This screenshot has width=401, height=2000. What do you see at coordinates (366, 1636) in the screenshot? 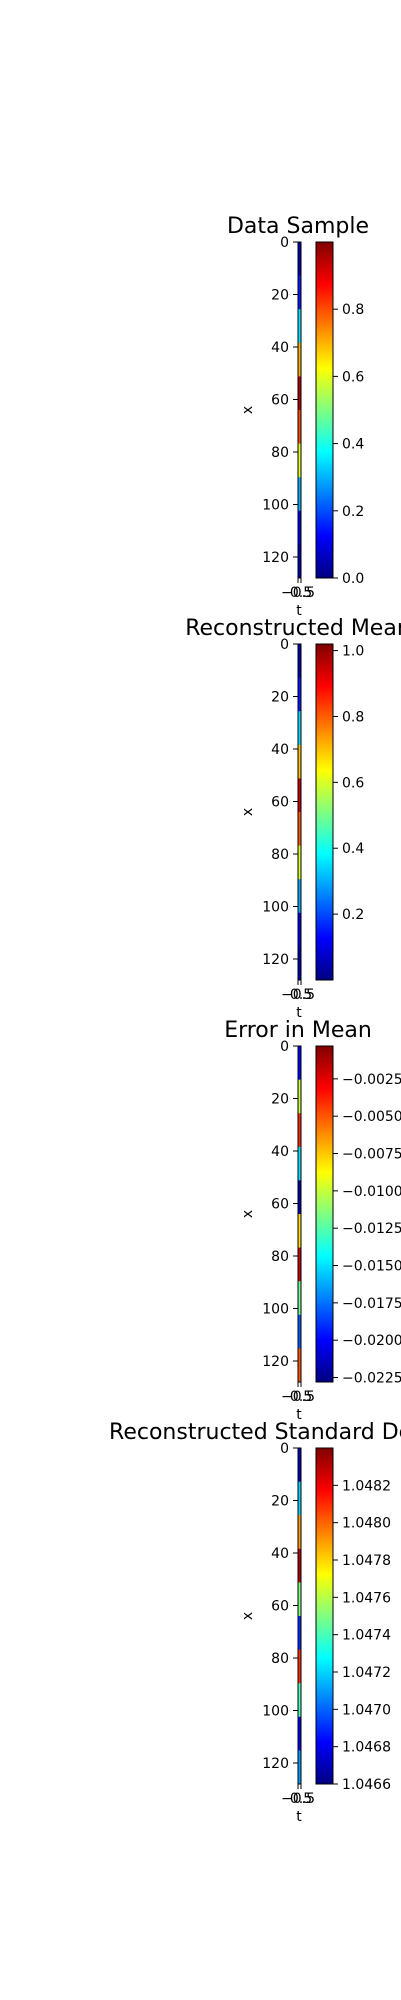
I see `colorbar-tick-label: 1.0474` at bounding box center [366, 1636].